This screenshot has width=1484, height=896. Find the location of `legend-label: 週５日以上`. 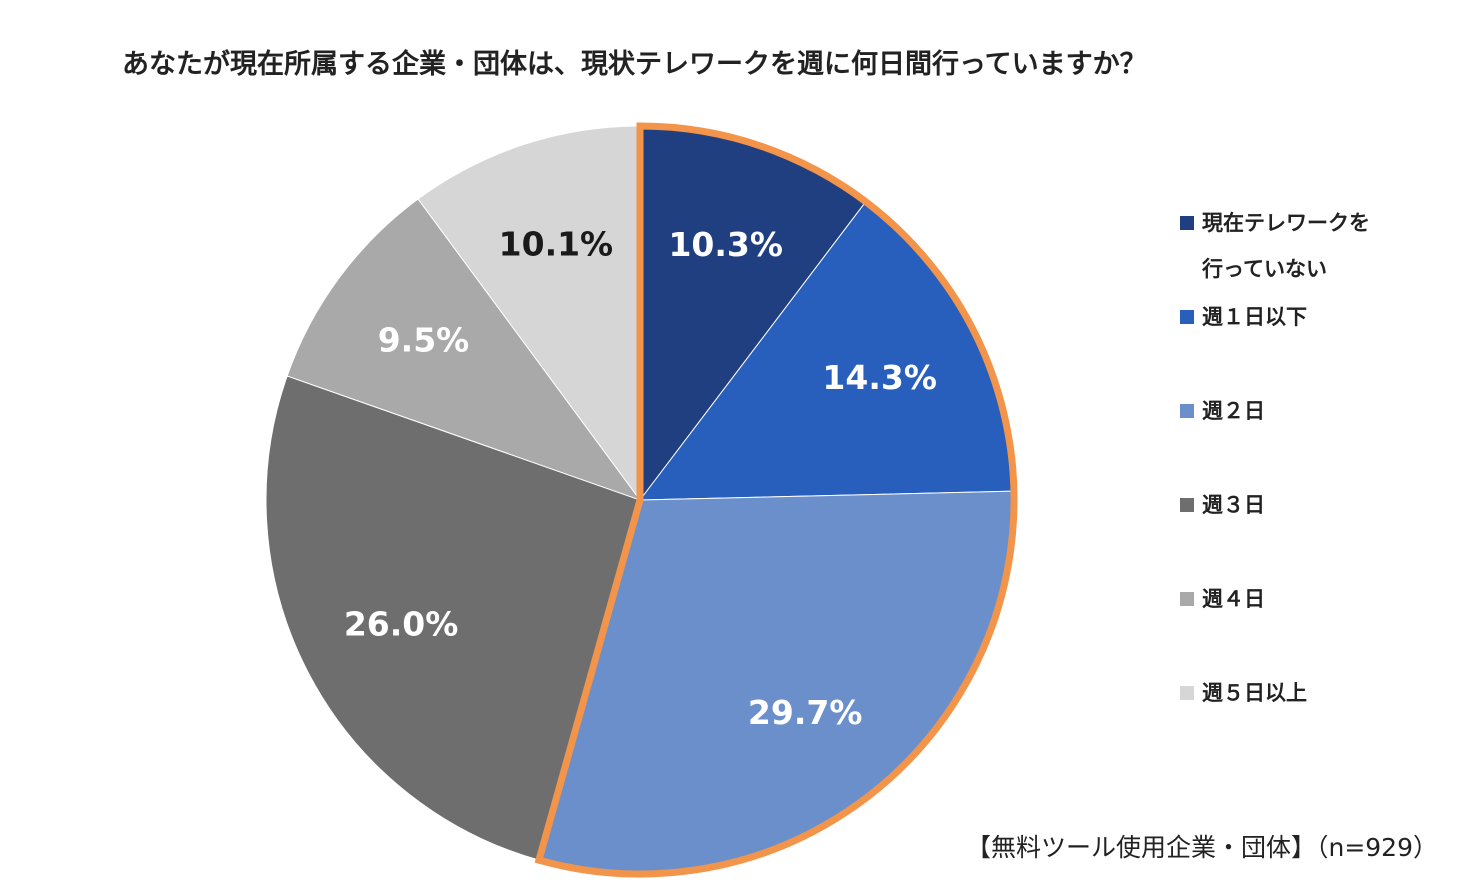

legend-label: 週５日以上 is located at coordinates (1254, 693).